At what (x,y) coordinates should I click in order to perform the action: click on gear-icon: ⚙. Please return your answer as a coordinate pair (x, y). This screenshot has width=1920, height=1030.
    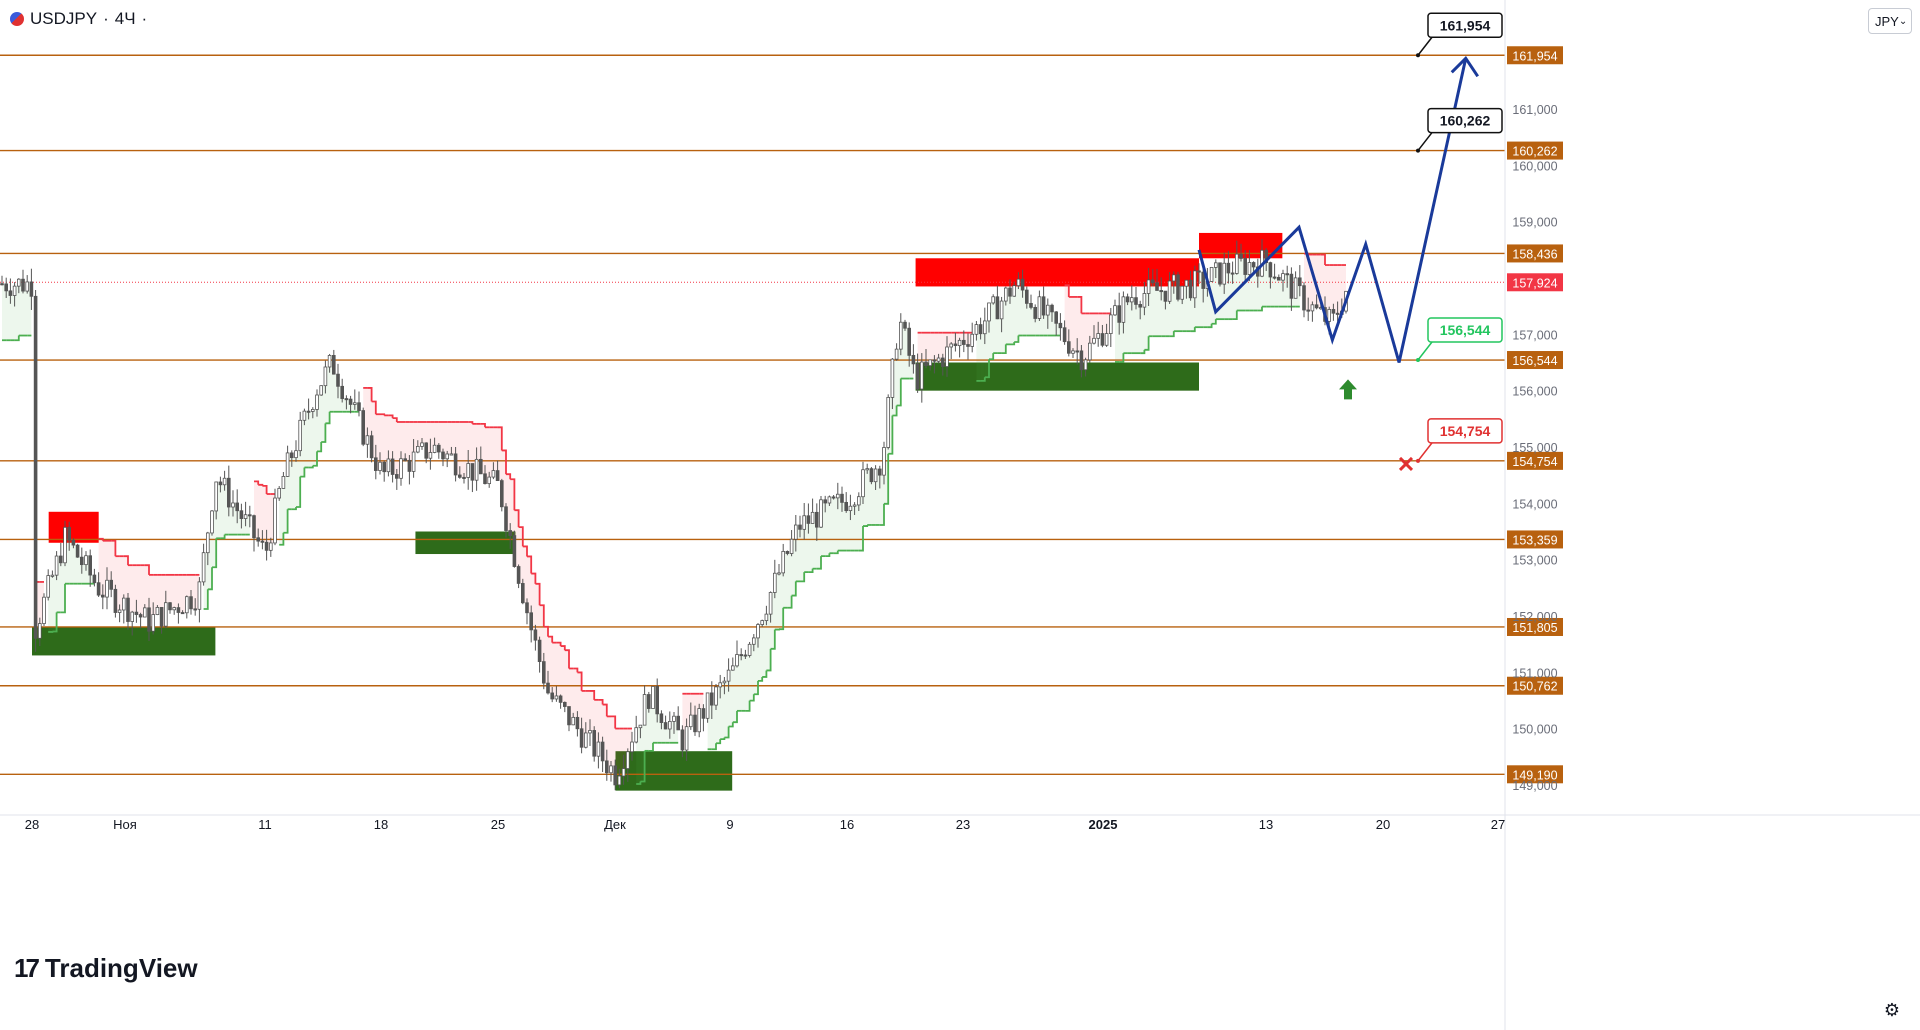
    Looking at the image, I should click on (1891, 1010).